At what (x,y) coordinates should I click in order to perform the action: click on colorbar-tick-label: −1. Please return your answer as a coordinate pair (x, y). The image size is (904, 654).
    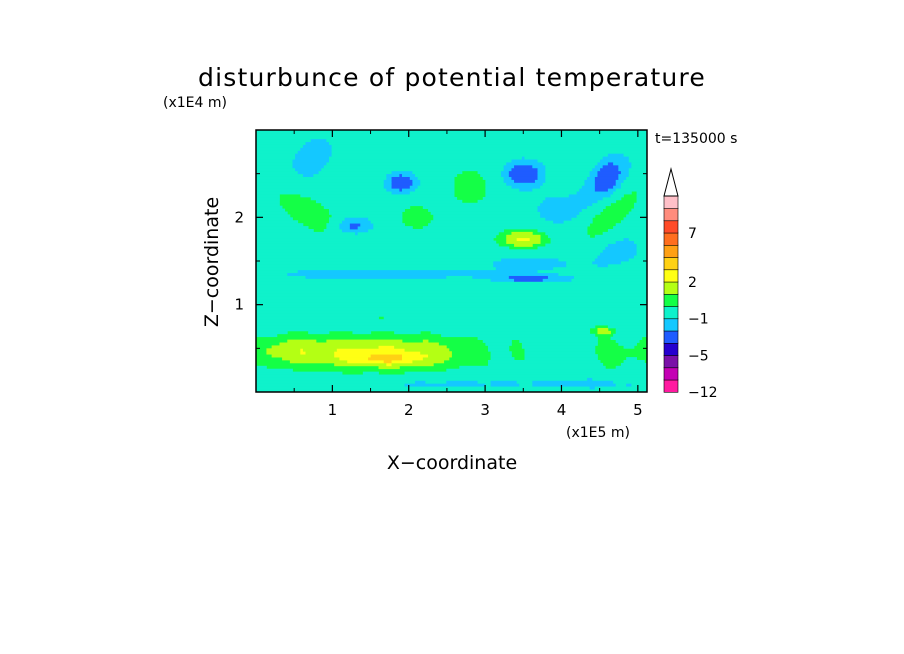
    Looking at the image, I should click on (698, 320).